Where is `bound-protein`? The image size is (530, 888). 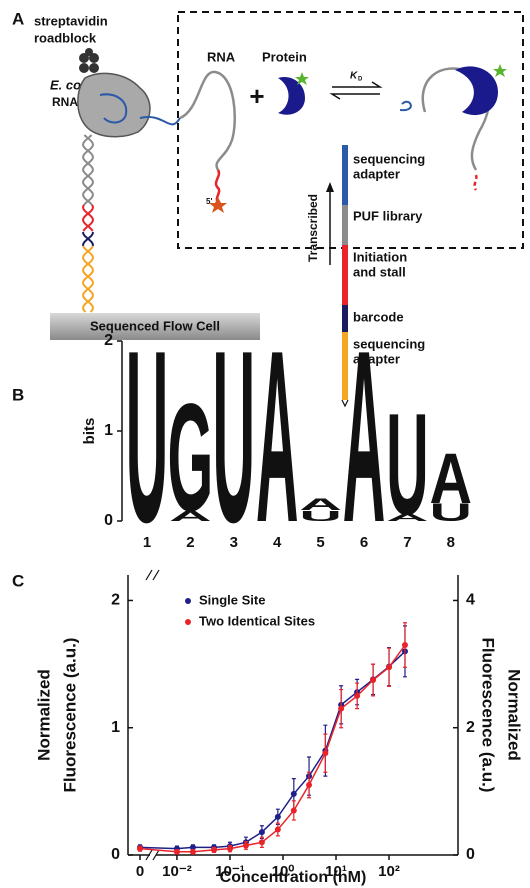 bound-protein is located at coordinates (476, 91).